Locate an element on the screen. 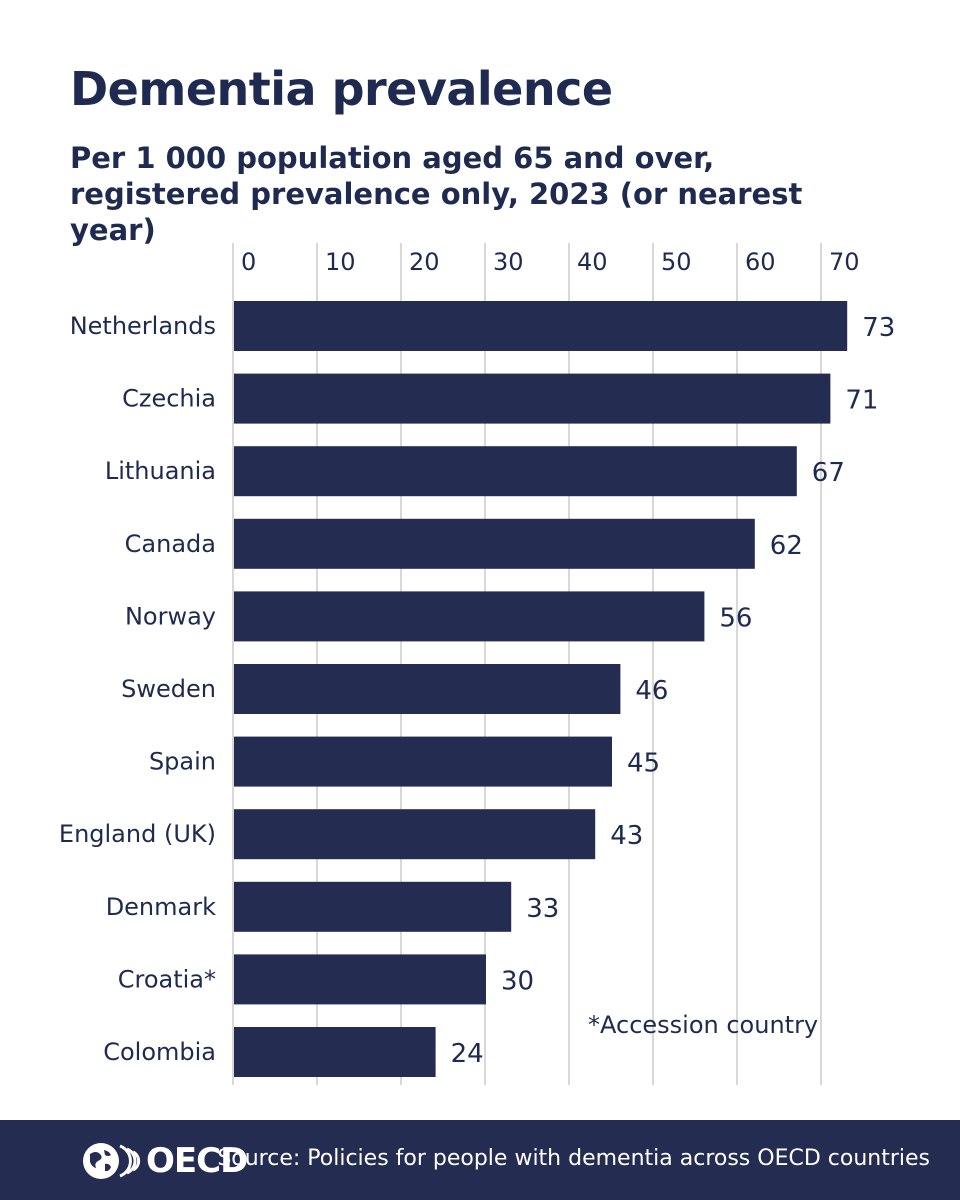  oecd-logo: OECD is located at coordinates (164, 1161).